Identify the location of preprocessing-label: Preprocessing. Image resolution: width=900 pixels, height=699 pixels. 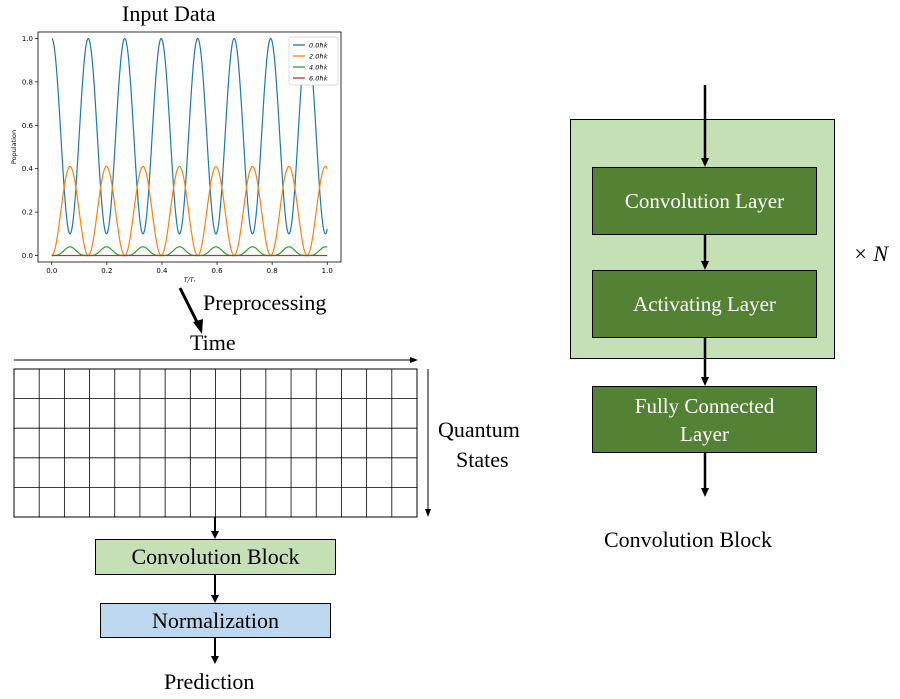
(265, 302).